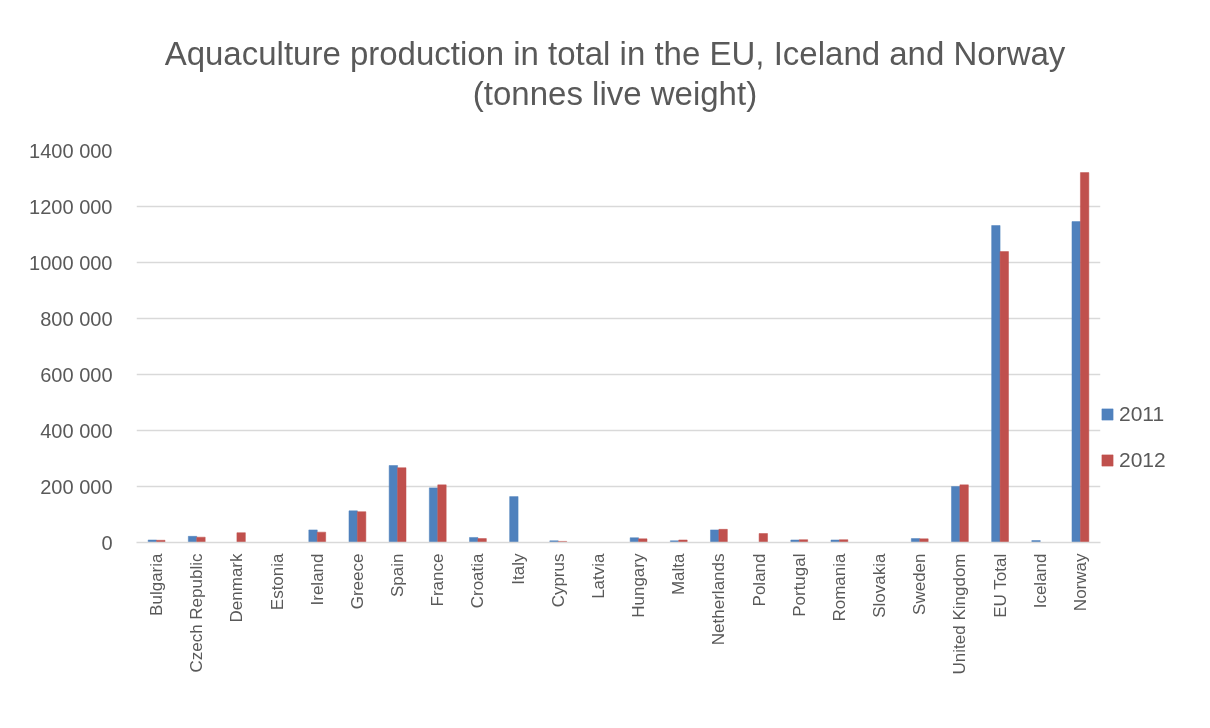 The height and width of the screenshot is (728, 1210). I want to click on x-tick-label: Spain, so click(398, 575).